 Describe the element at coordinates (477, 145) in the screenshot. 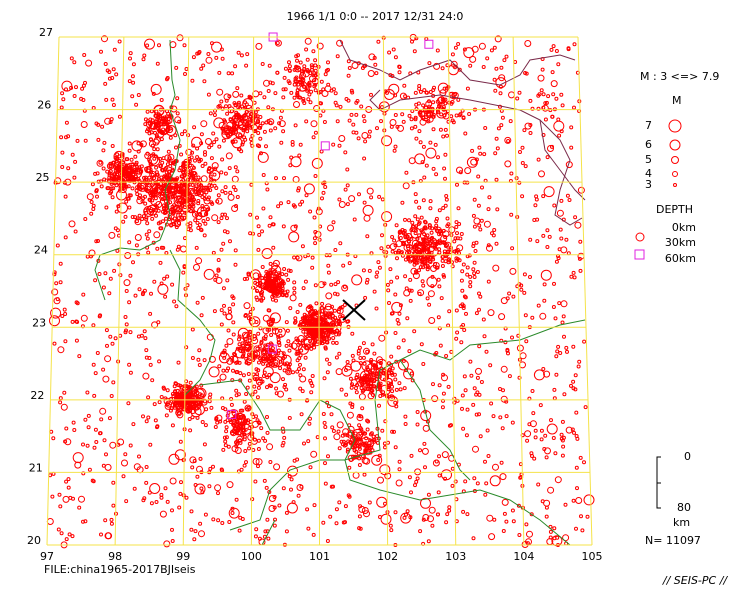

I see `province-border` at that location.